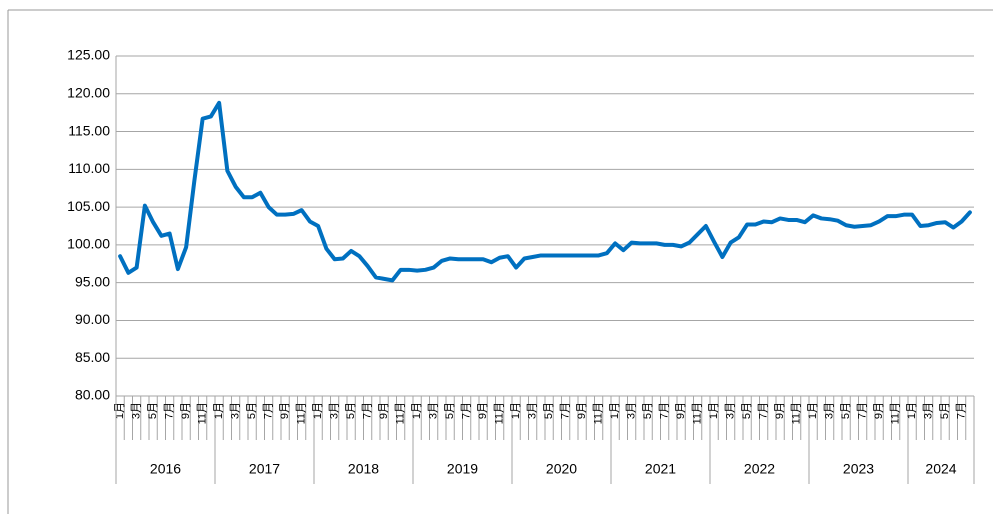 The image size is (993, 514). What do you see at coordinates (89, 168) in the screenshot?
I see `y-tick-label: 110.00` at bounding box center [89, 168].